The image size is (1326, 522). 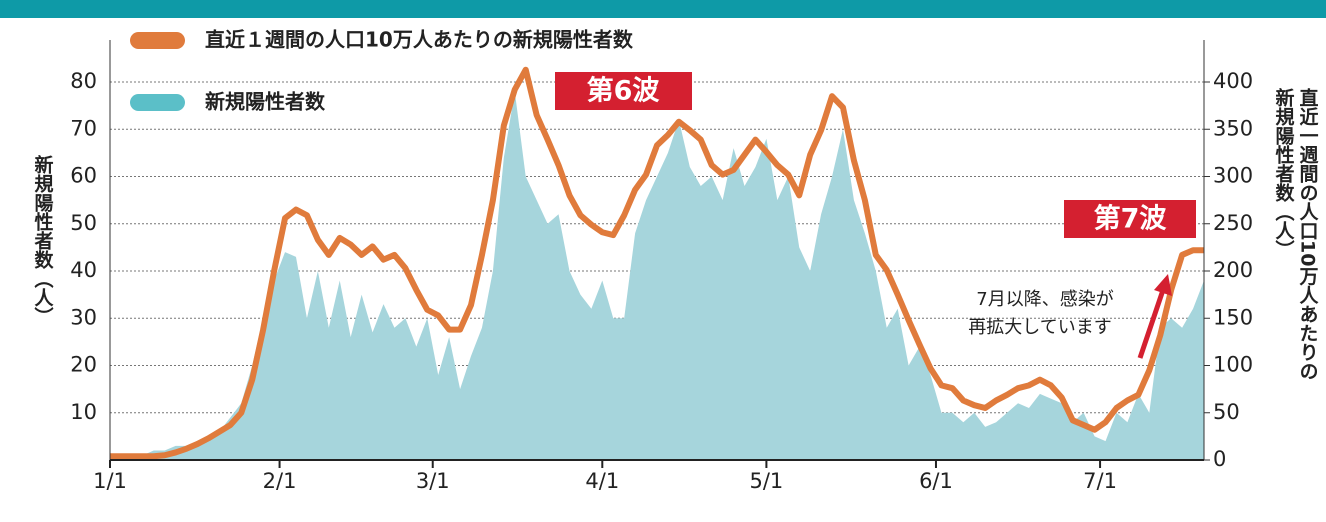 I want to click on y2-tick-label: 150, so click(x=1233, y=317).